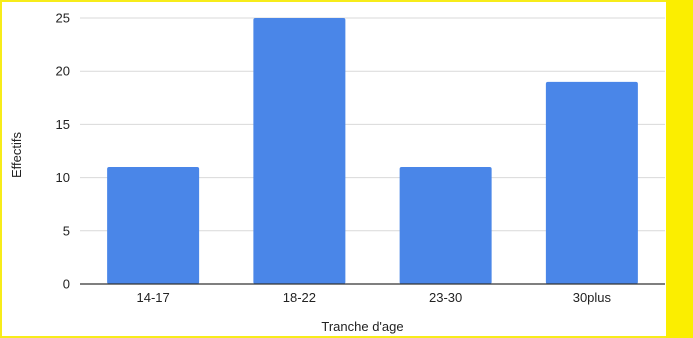 The image size is (693, 338). Describe the element at coordinates (63, 18) in the screenshot. I see `y-tick-label: 25` at that location.